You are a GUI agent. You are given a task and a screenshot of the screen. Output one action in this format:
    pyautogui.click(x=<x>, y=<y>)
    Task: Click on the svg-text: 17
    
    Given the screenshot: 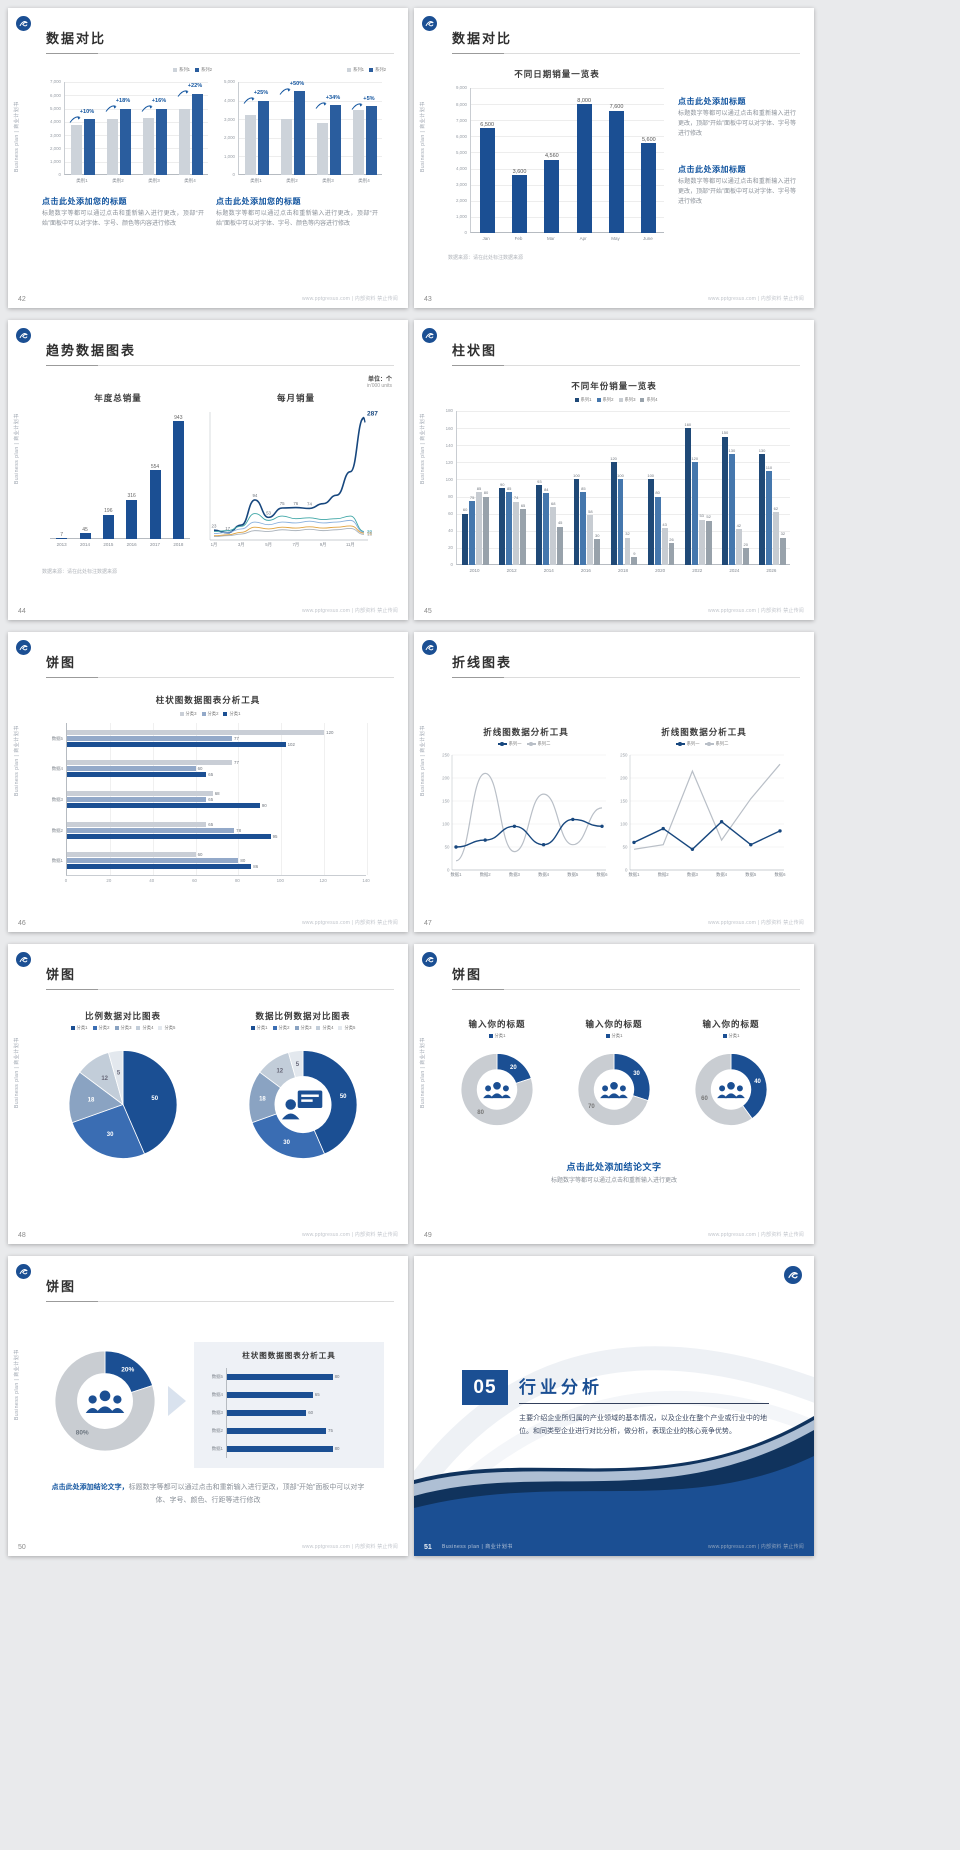 What is the action you would take?
    pyautogui.click(x=227, y=528)
    